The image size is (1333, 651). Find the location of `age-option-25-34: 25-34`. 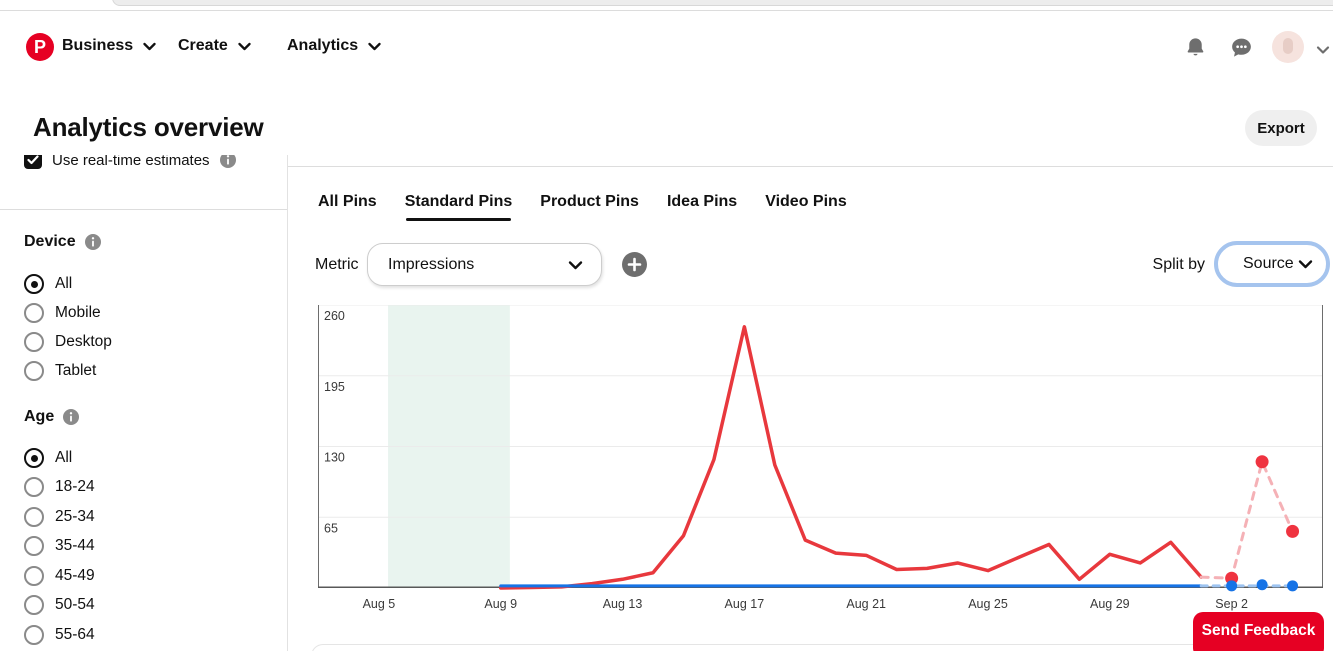

age-option-25-34: 25-34 is located at coordinates (59, 517).